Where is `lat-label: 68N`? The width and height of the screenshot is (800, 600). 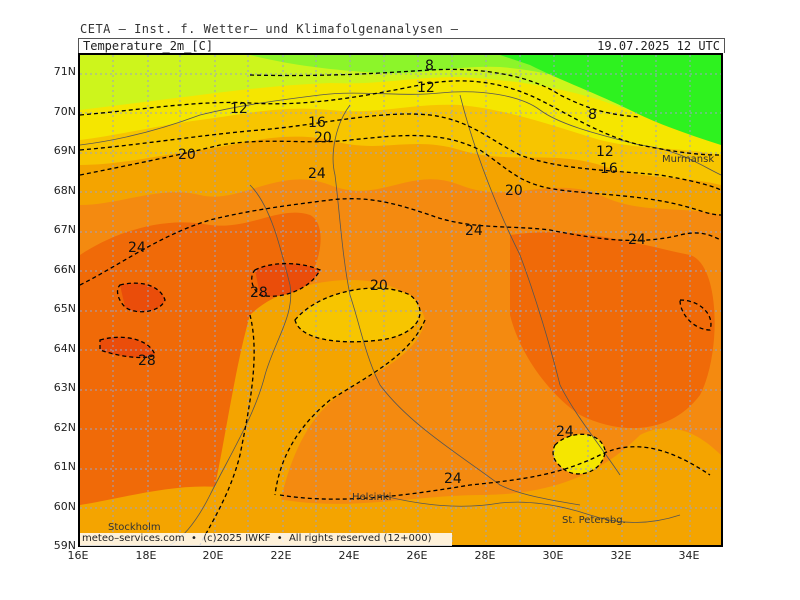 lat-label: 68N is located at coordinates (64, 190).